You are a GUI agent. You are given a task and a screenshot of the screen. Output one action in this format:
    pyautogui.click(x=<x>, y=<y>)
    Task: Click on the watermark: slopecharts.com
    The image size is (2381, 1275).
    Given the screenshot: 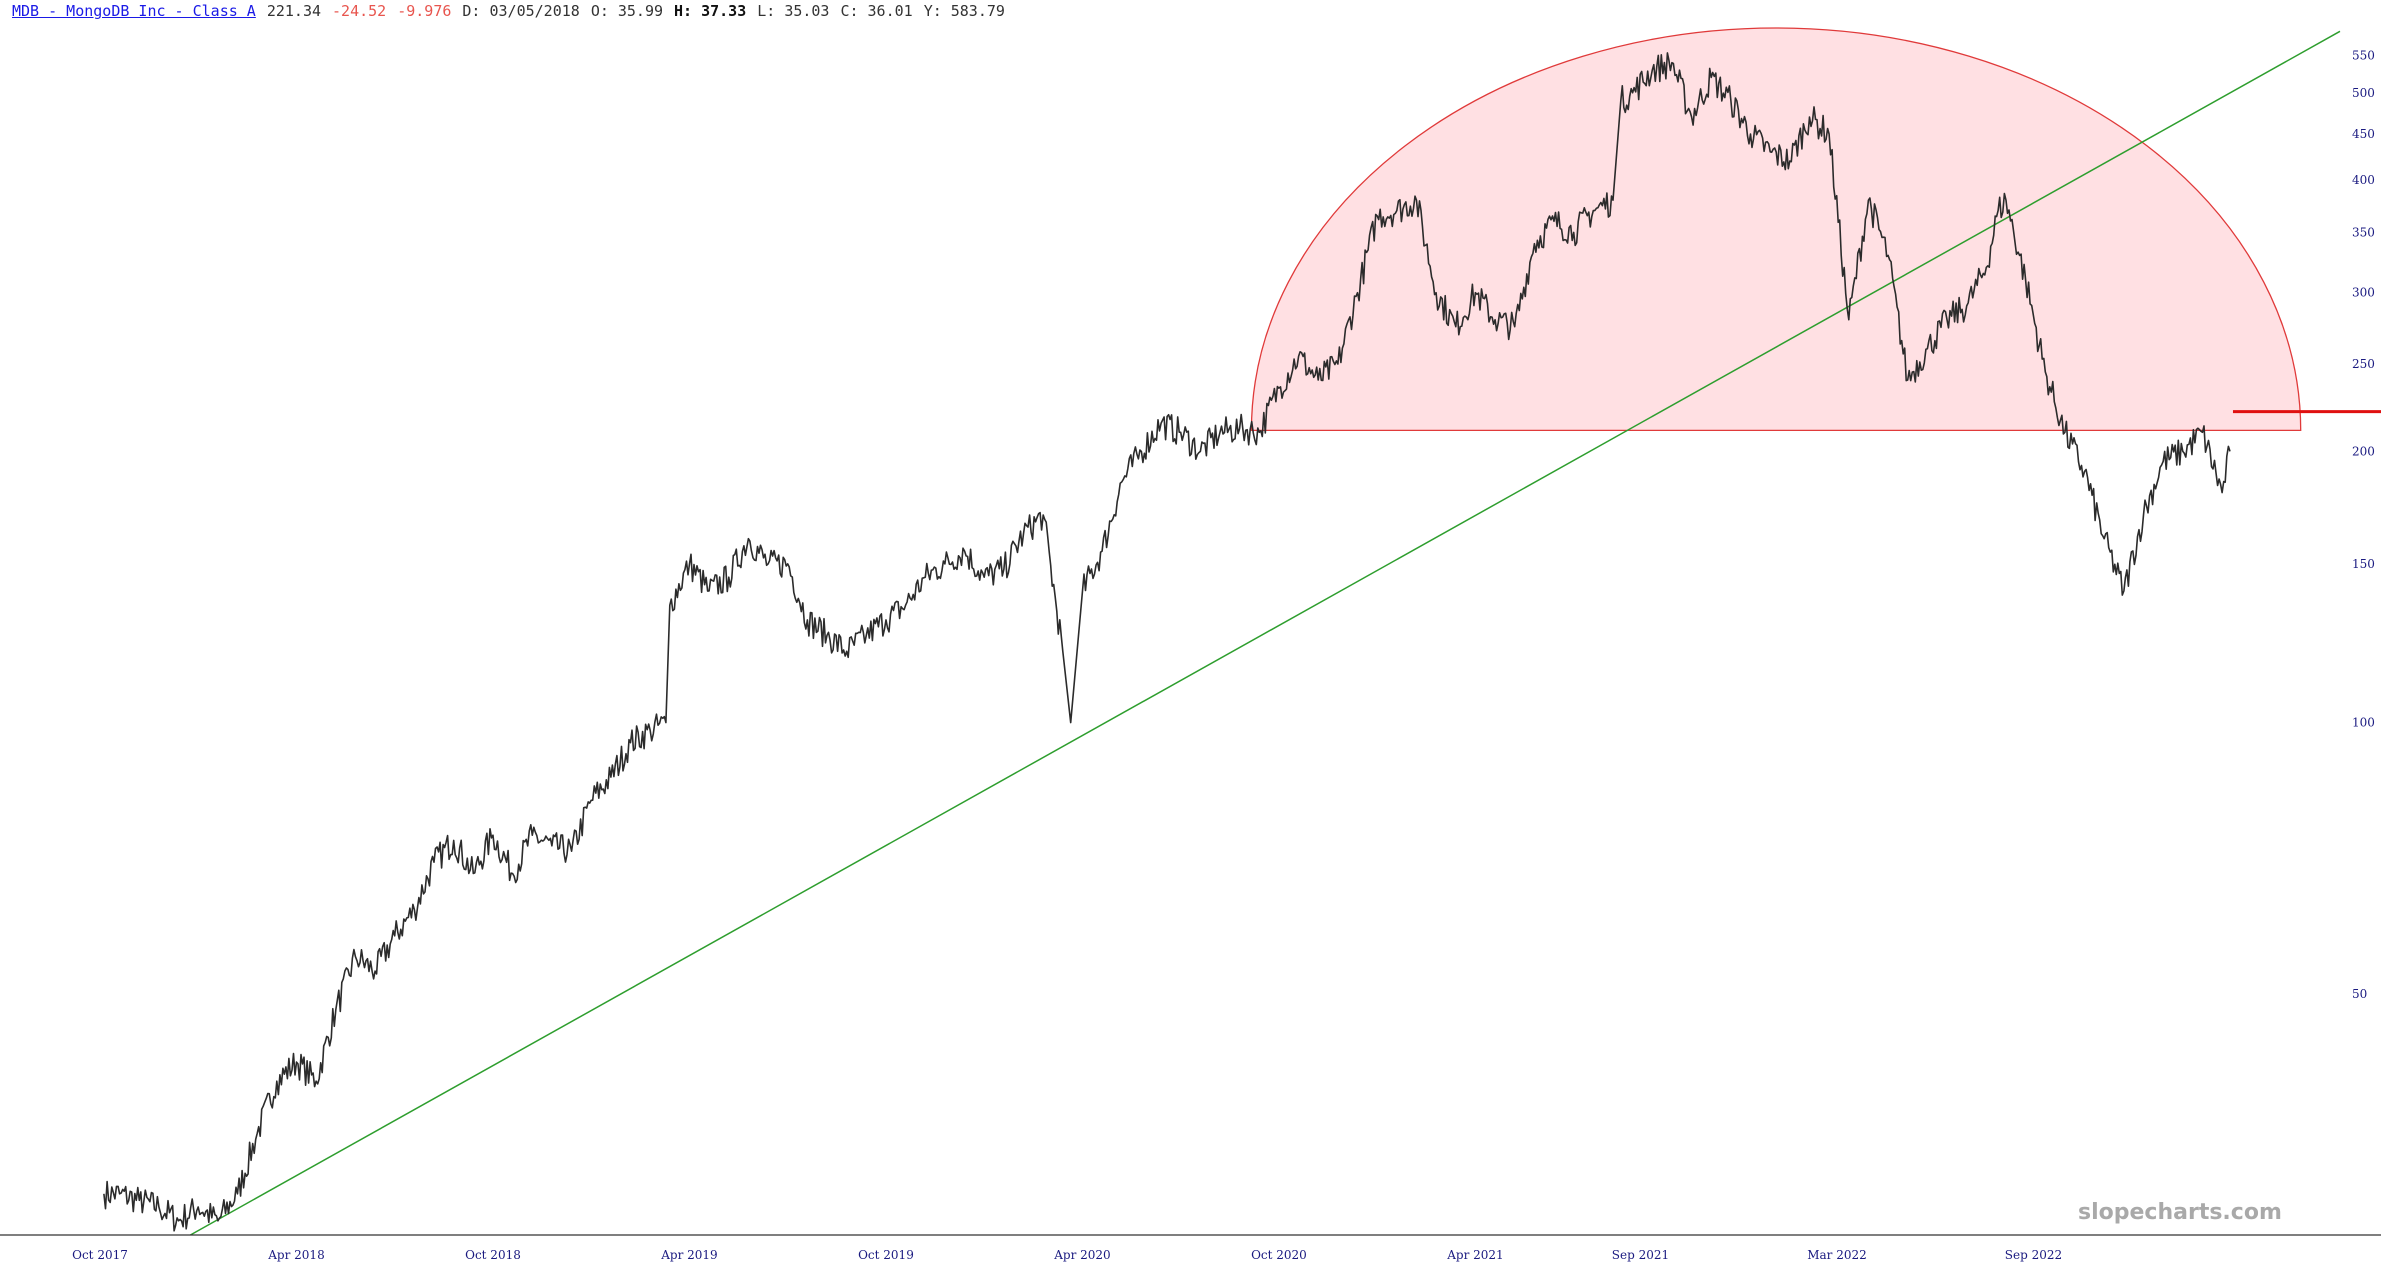 What is the action you would take?
    pyautogui.click(x=2180, y=1212)
    